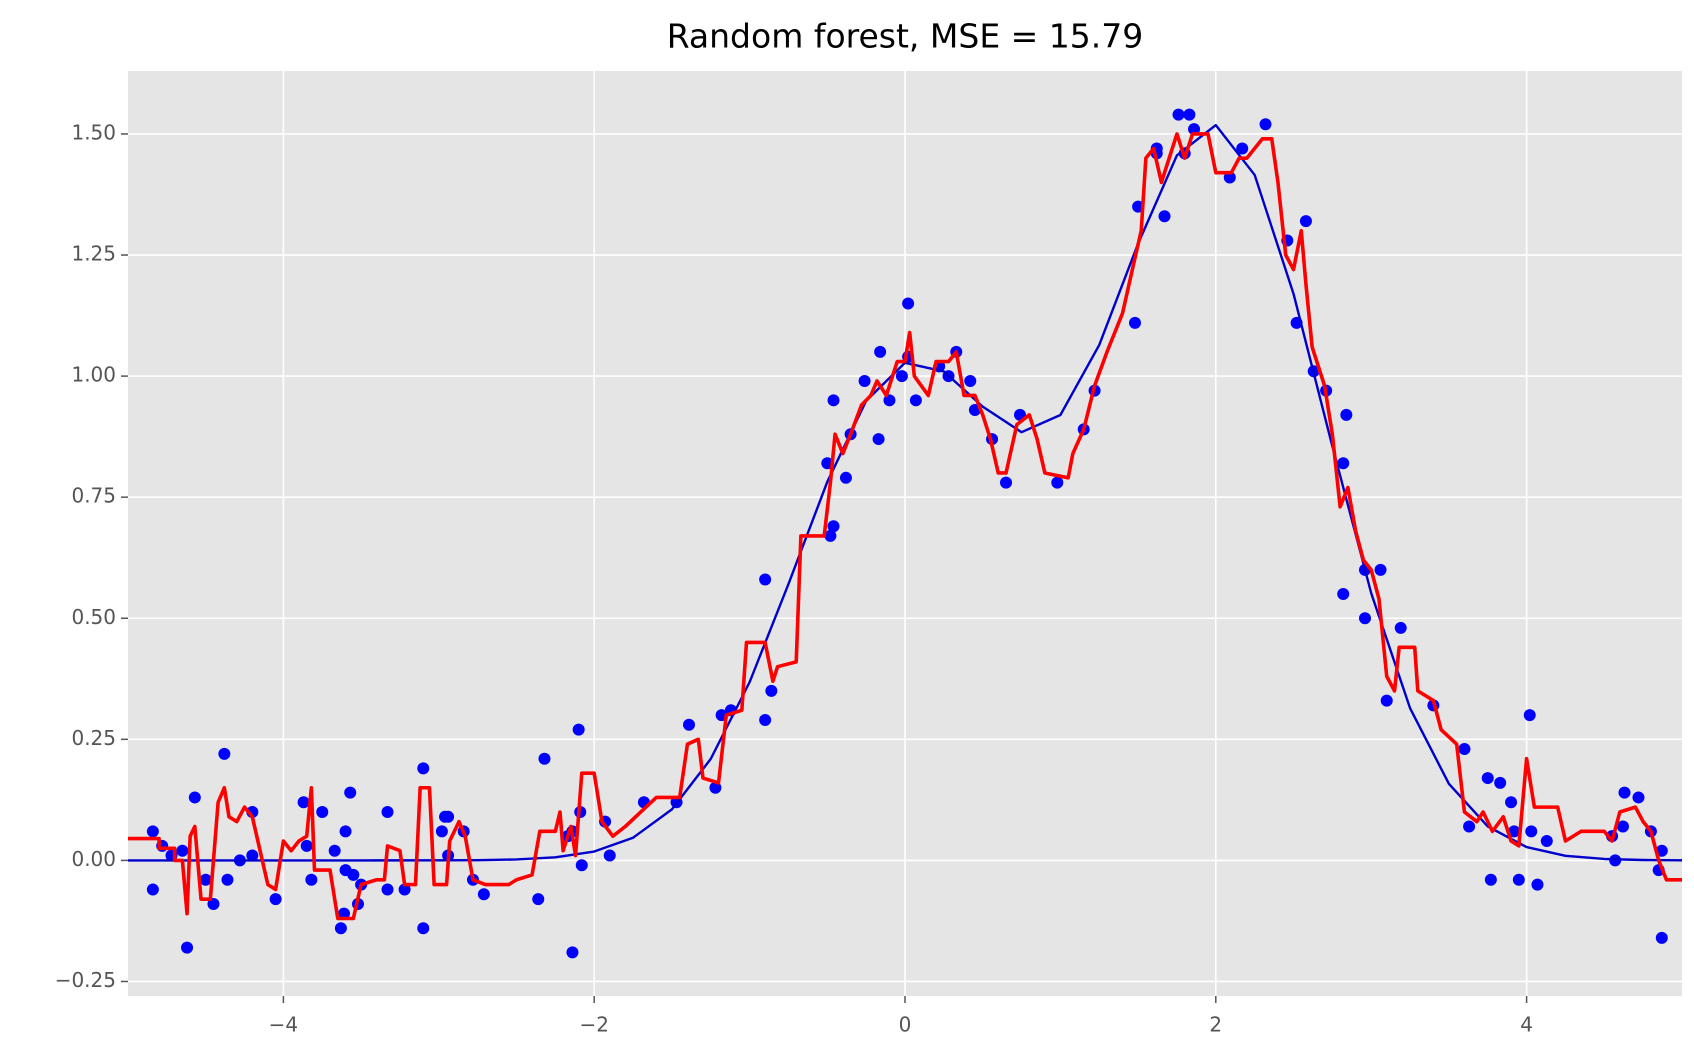  I want to click on x-tick-label: −2, so click(593, 1025).